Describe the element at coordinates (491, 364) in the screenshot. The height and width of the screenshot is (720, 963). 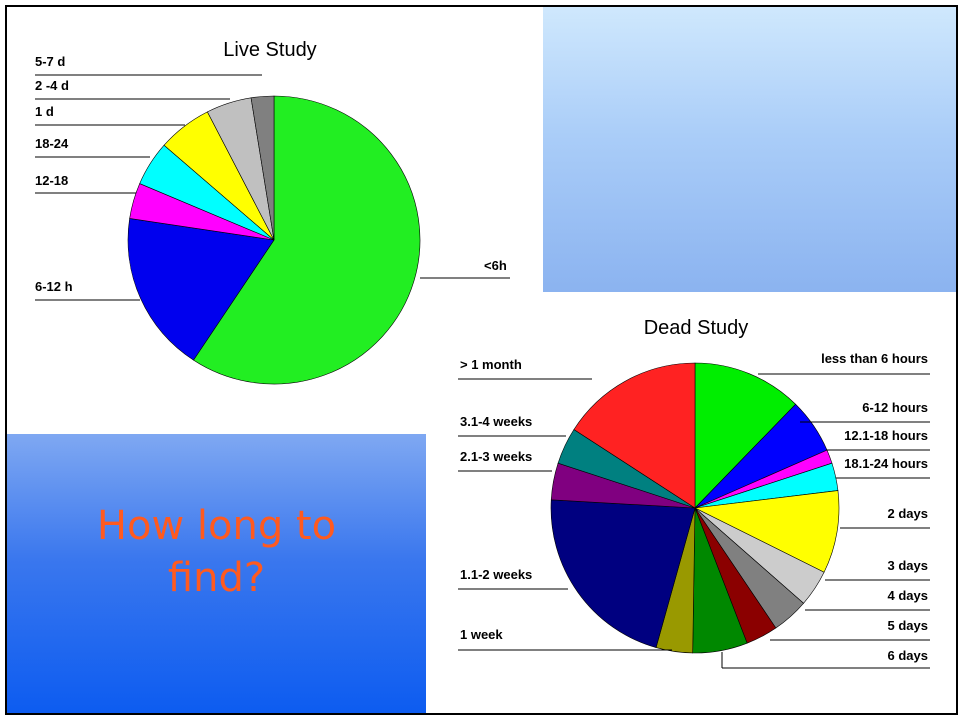
I see `dead-label-1-month: > 1 month` at that location.